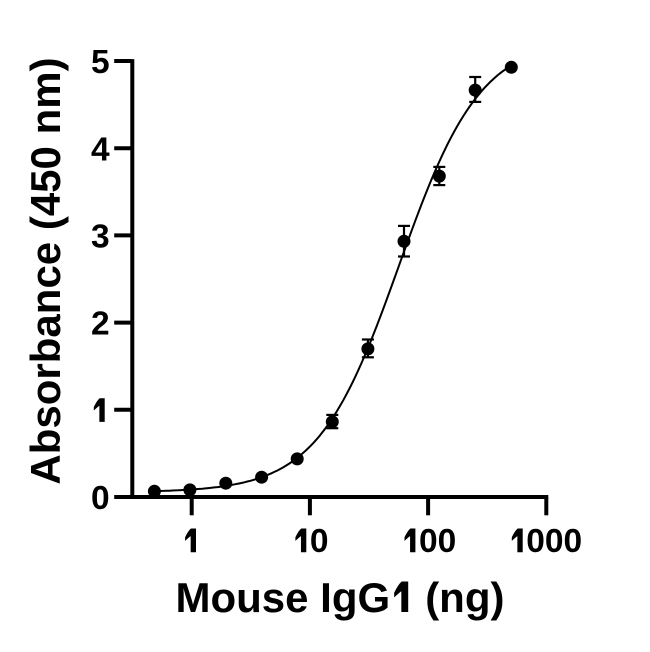 The width and height of the screenshot is (650, 652). I want to click on svg-text: 3, so click(100, 237).